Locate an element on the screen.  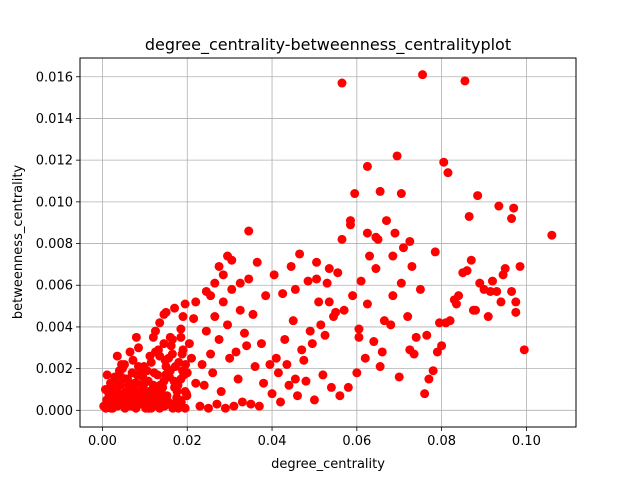
y-tick-label: 0.016 is located at coordinates (54, 77).